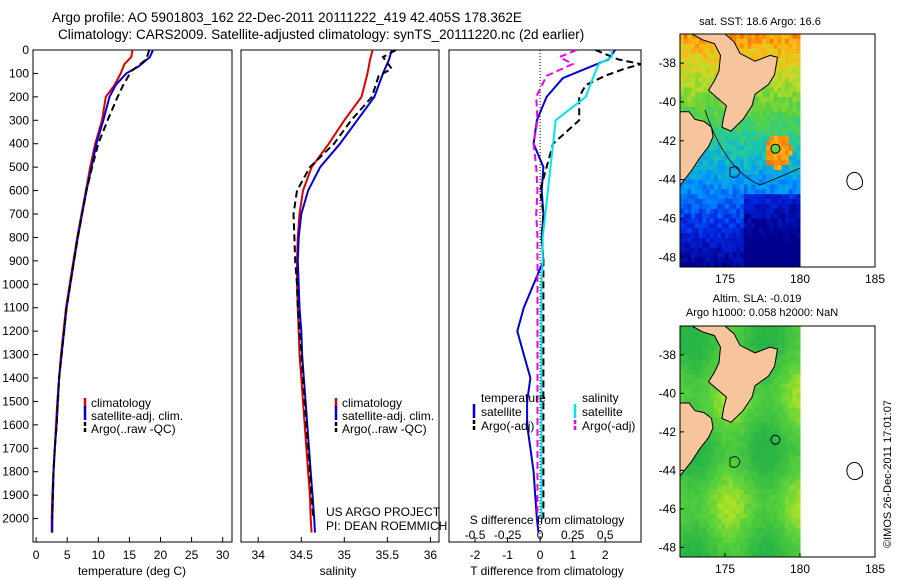 This screenshot has width=900, height=580. What do you see at coordinates (572, 555) in the screenshot?
I see `x-tick-label: 1` at bounding box center [572, 555].